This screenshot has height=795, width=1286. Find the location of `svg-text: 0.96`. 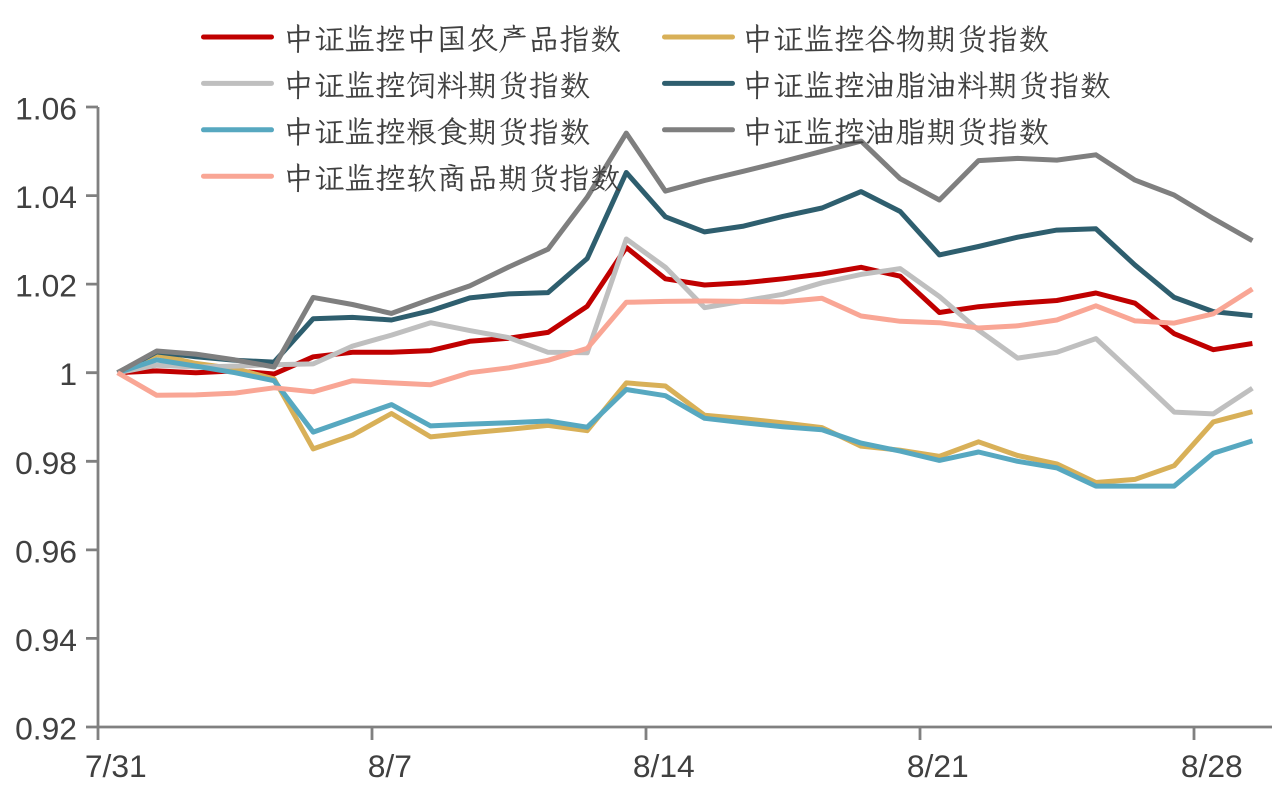

svg-text: 0.96 is located at coordinates (46, 551).